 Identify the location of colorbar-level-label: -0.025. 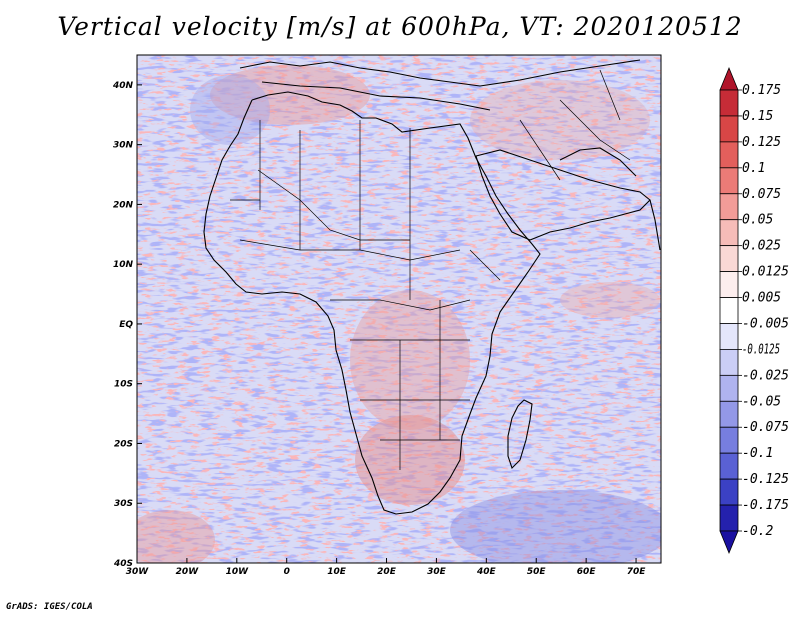
(765, 375).